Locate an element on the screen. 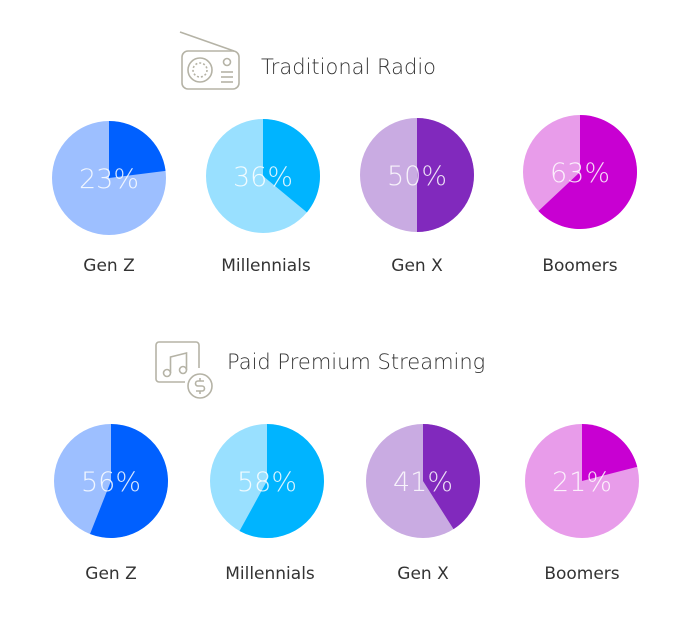 This screenshot has height=640, width=691. pie-value-label: 41% is located at coordinates (423, 482).